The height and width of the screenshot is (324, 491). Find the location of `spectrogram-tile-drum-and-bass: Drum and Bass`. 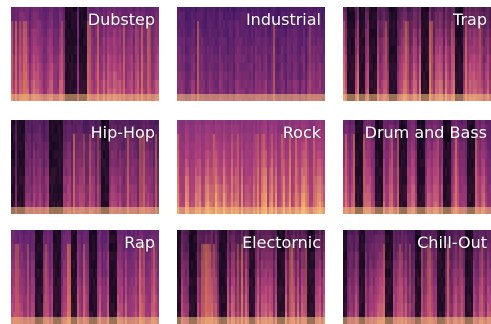

spectrogram-tile-drum-and-bass: Drum and Bass is located at coordinates (417, 167).